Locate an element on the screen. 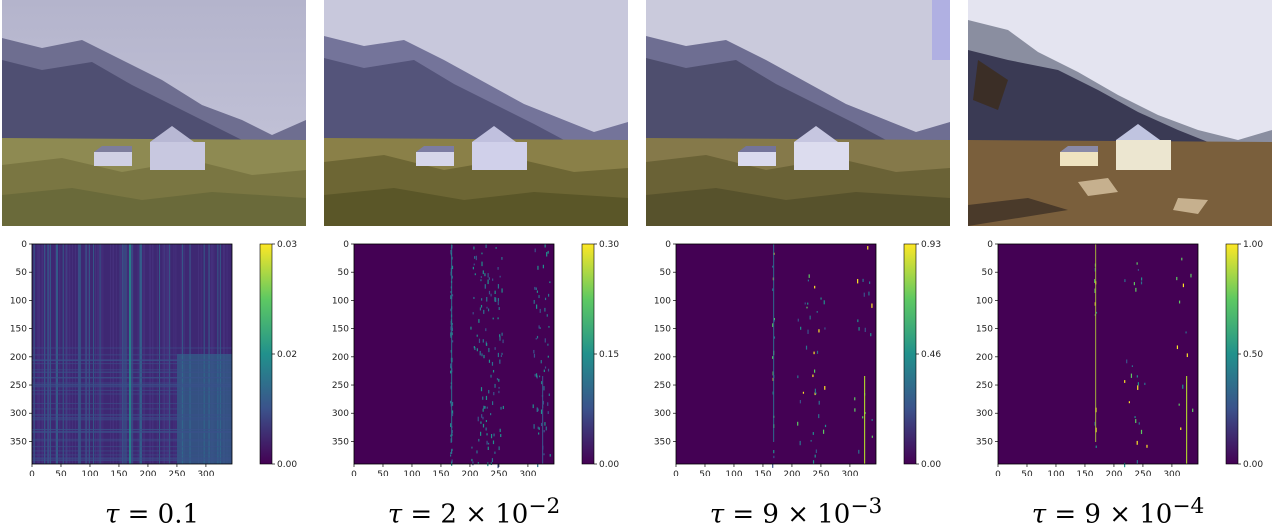 This screenshot has height=530, width=1283. y-tick-label: 100 is located at coordinates (984, 301).